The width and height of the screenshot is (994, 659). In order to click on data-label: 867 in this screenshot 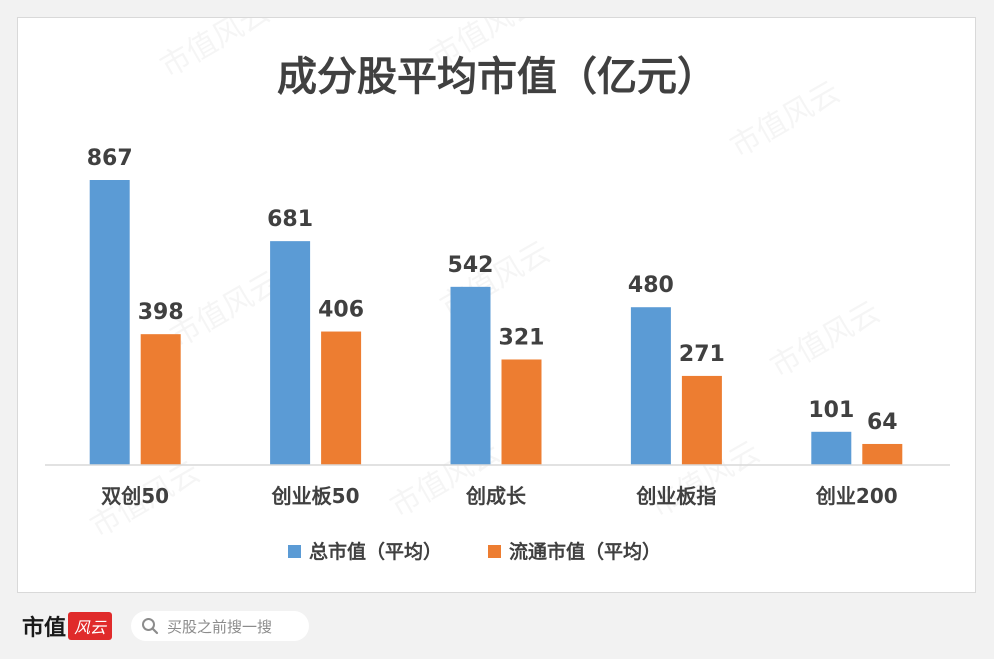, I will do `click(110, 158)`.